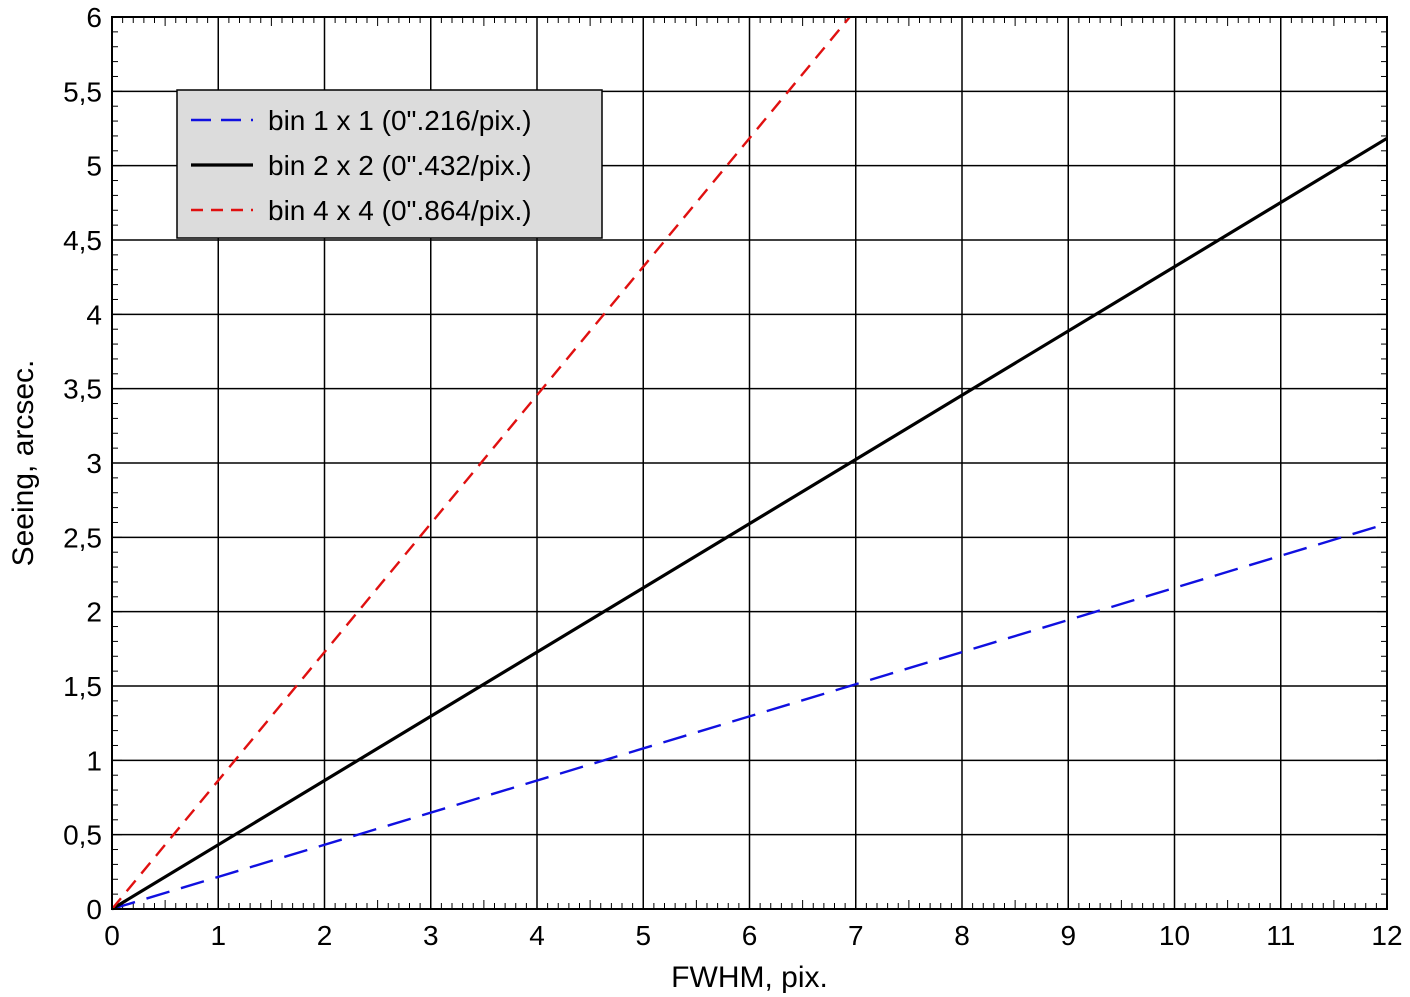 Image resolution: width=1410 pixels, height=997 pixels. What do you see at coordinates (1280, 935) in the screenshot?
I see `x-tick-label: 11` at bounding box center [1280, 935].